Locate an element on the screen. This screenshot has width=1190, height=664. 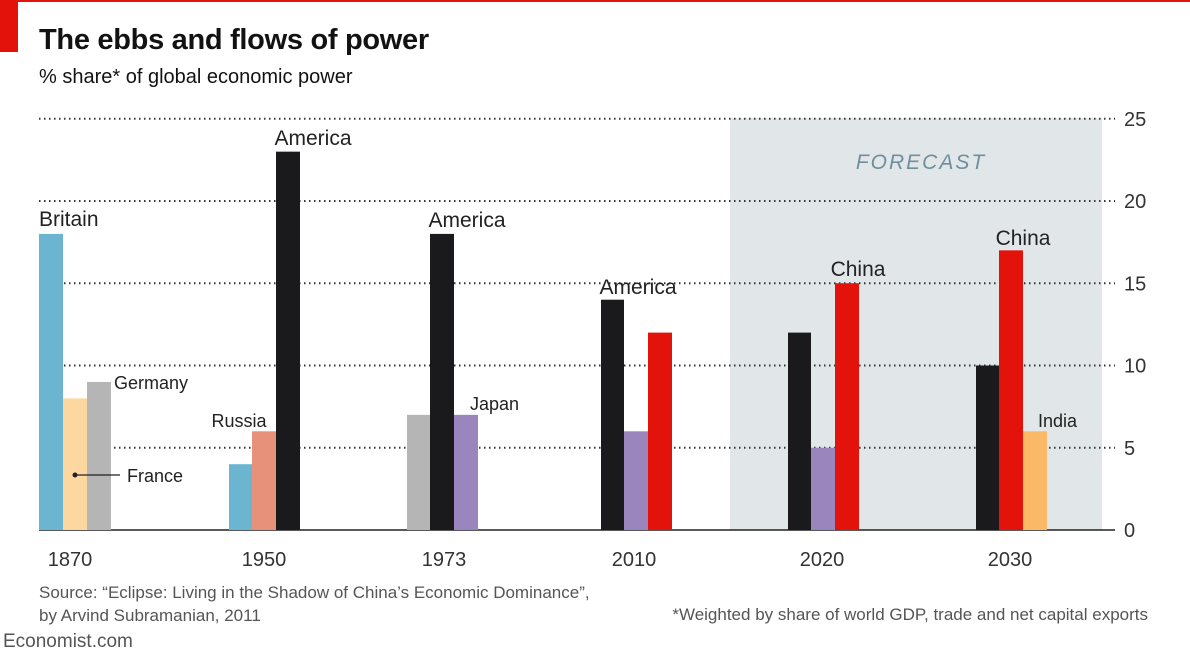
brand-label: Economist.com is located at coordinates (68, 641).